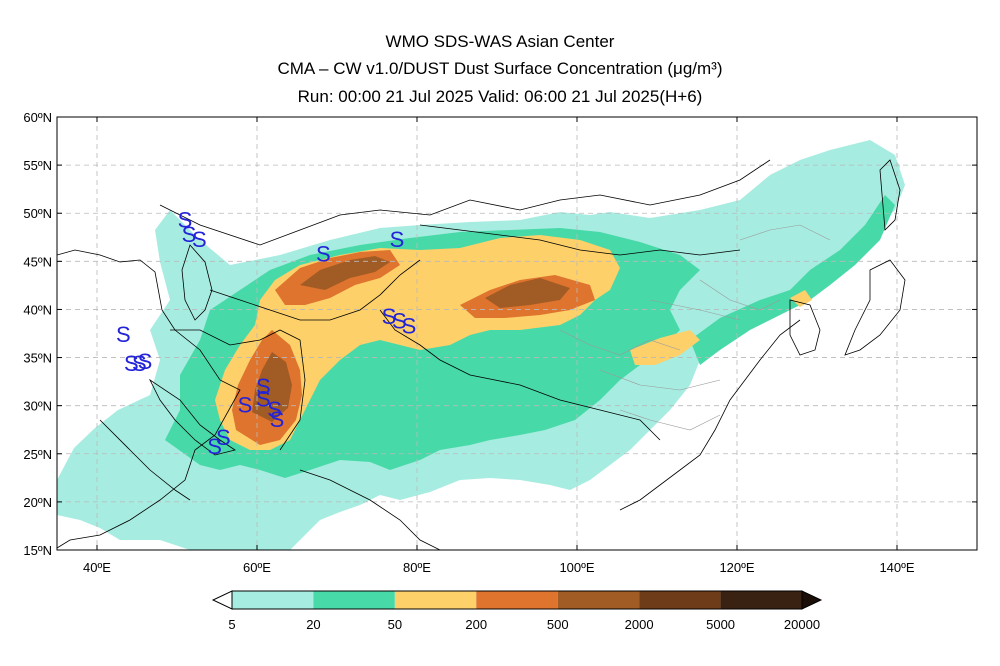 The width and height of the screenshot is (1000, 666). I want to click on arabia-border, so click(145, 460).